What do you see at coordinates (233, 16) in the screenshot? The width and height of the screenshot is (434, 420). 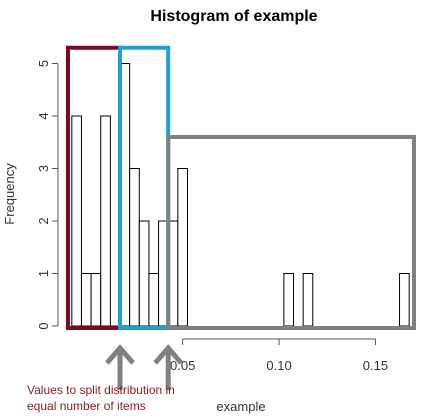 I see `chart-title: Histogram of example` at bounding box center [233, 16].